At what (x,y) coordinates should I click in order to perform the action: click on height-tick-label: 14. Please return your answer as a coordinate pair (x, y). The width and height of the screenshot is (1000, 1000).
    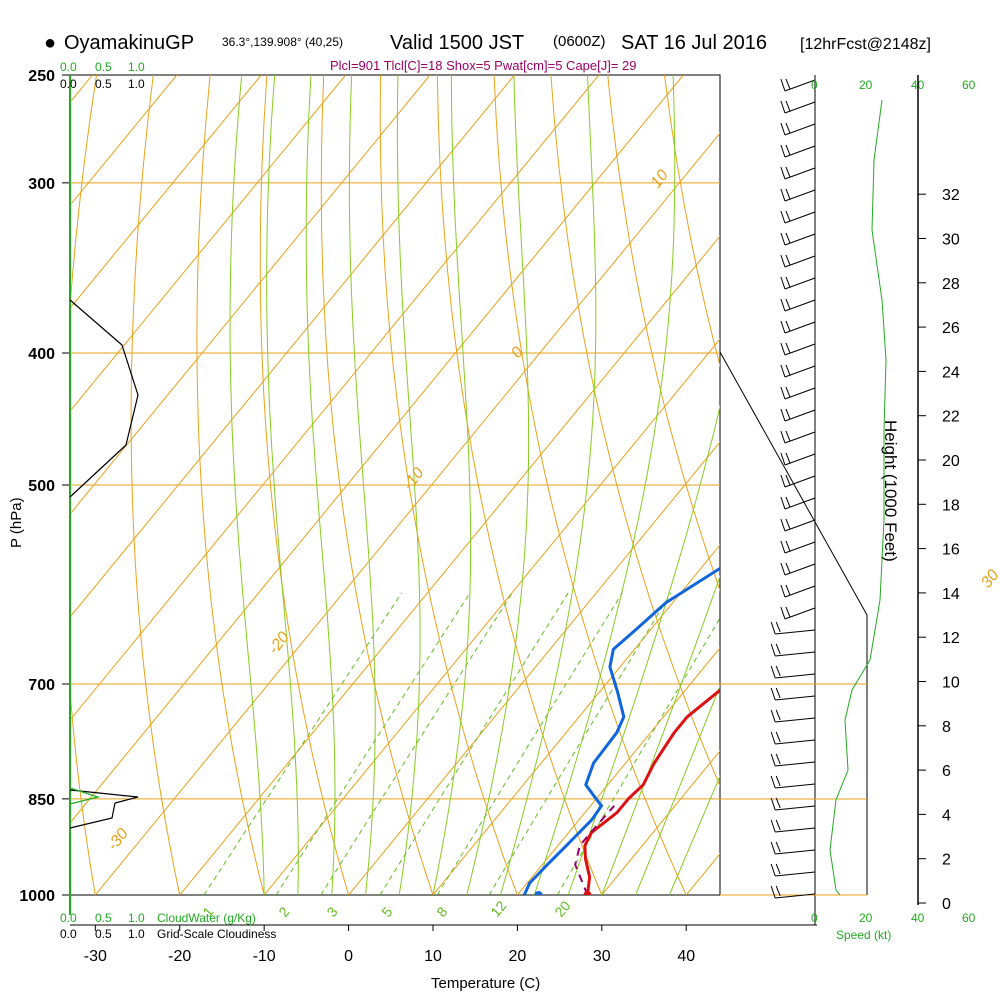
    Looking at the image, I should click on (951, 594).